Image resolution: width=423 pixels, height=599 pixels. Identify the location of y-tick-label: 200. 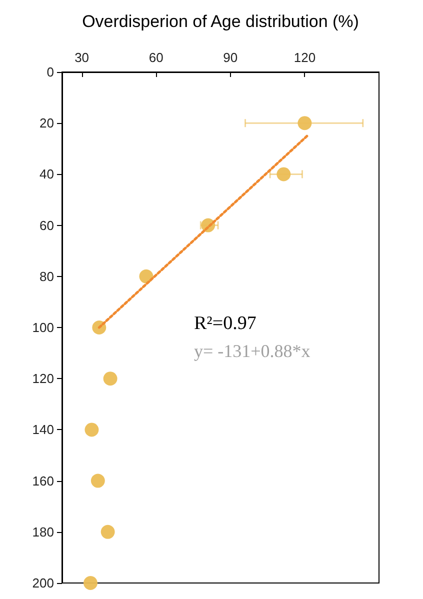
(43, 583).